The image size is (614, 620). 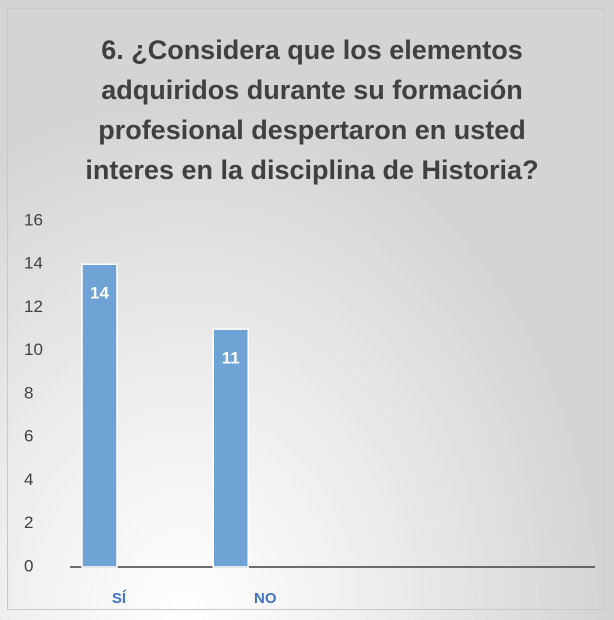 I want to click on y-tick-label: 2, so click(x=28, y=522).